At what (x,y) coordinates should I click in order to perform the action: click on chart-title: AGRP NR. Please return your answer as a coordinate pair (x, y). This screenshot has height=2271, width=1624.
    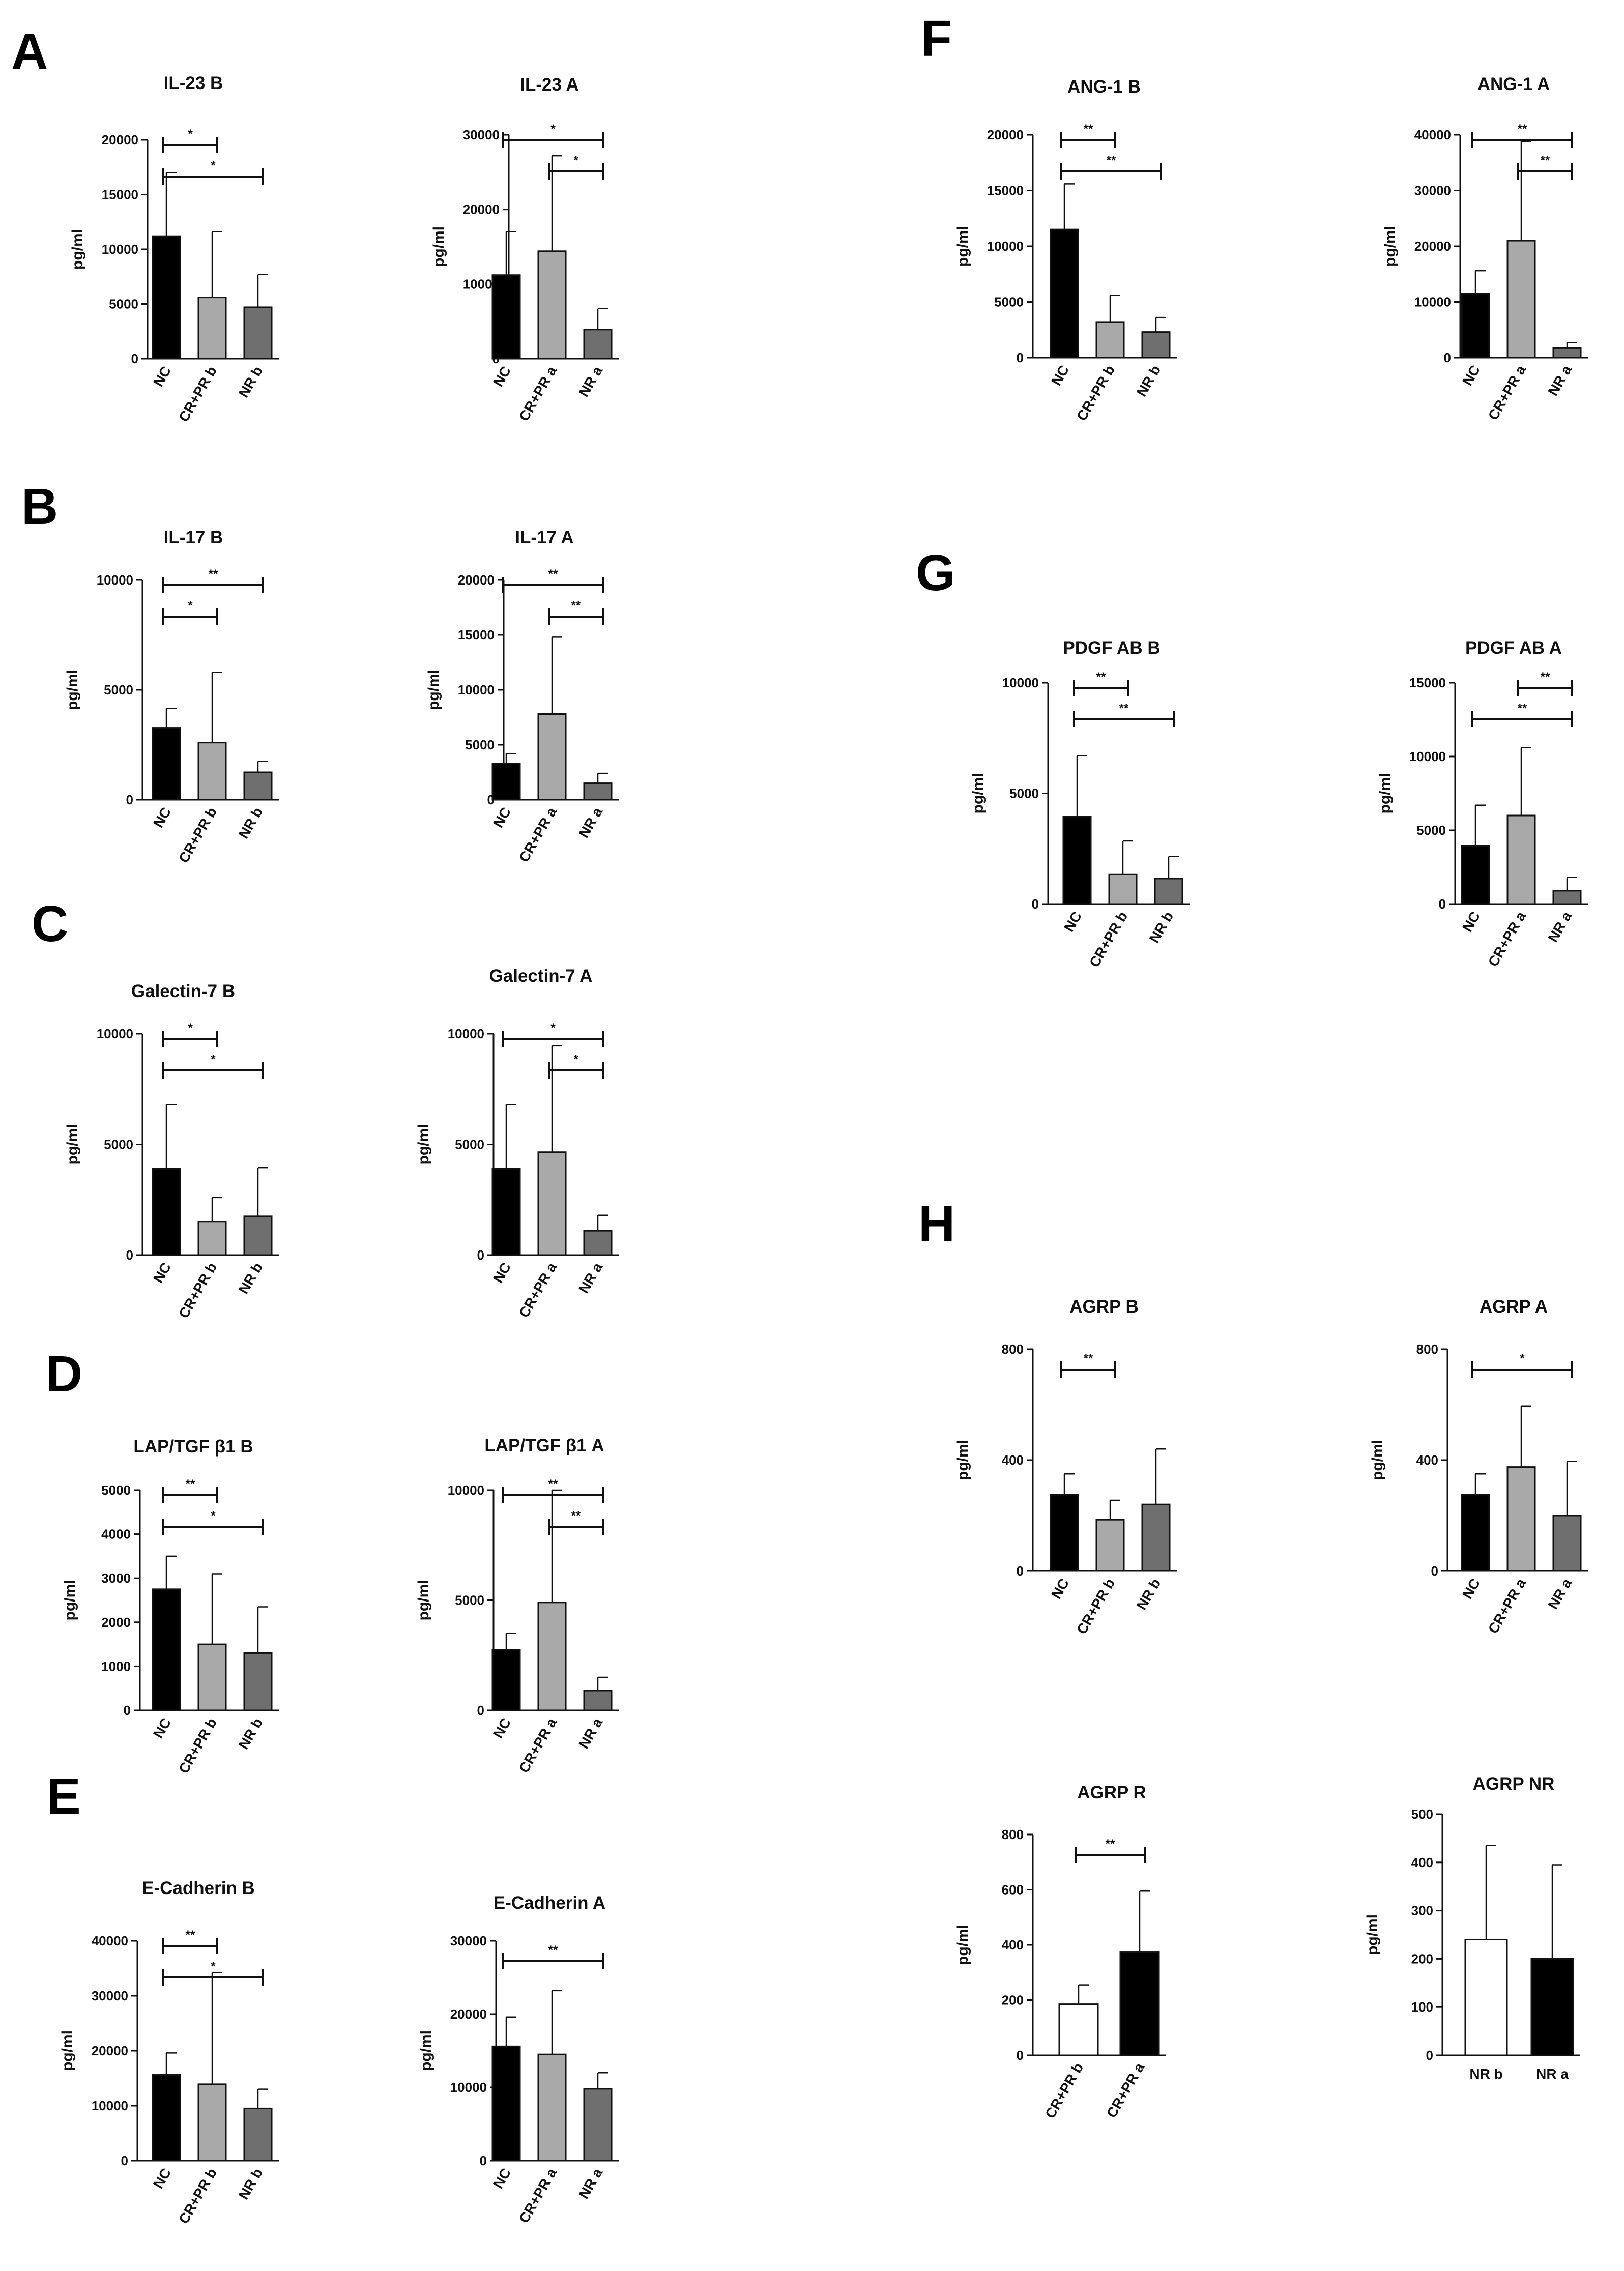
    Looking at the image, I should click on (1514, 1784).